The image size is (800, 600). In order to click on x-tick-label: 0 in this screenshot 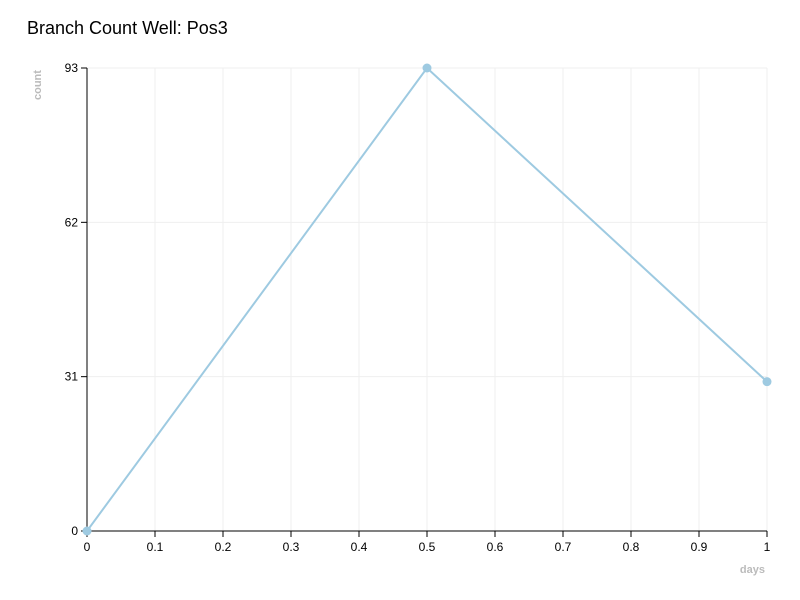, I will do `click(87, 547)`.